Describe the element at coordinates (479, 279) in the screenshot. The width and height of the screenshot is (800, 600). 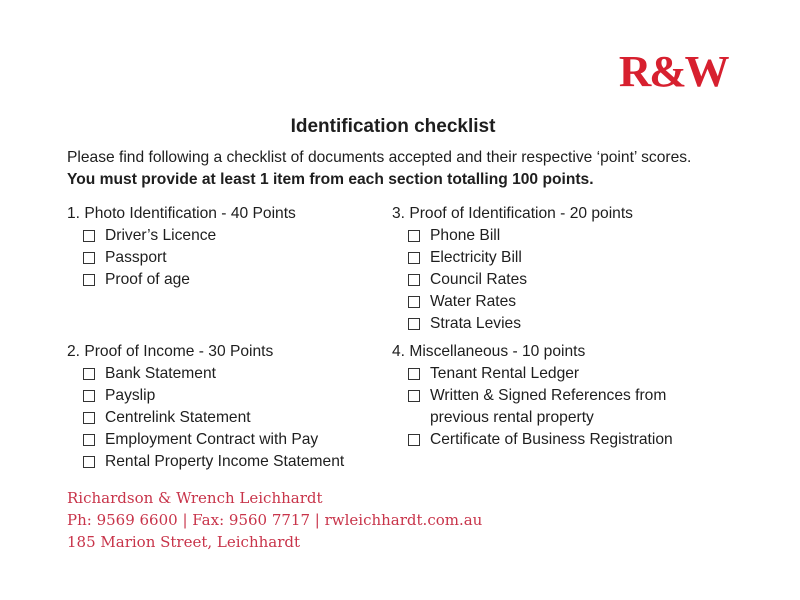
I see `checklist-item-label: Council Rates` at that location.